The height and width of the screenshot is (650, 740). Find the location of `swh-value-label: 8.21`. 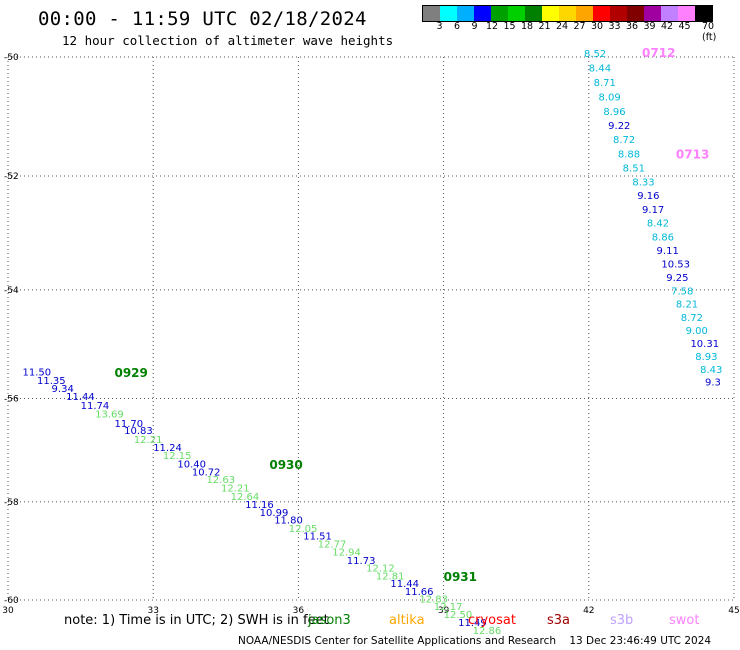

swh-value-label: 8.21 is located at coordinates (687, 305).